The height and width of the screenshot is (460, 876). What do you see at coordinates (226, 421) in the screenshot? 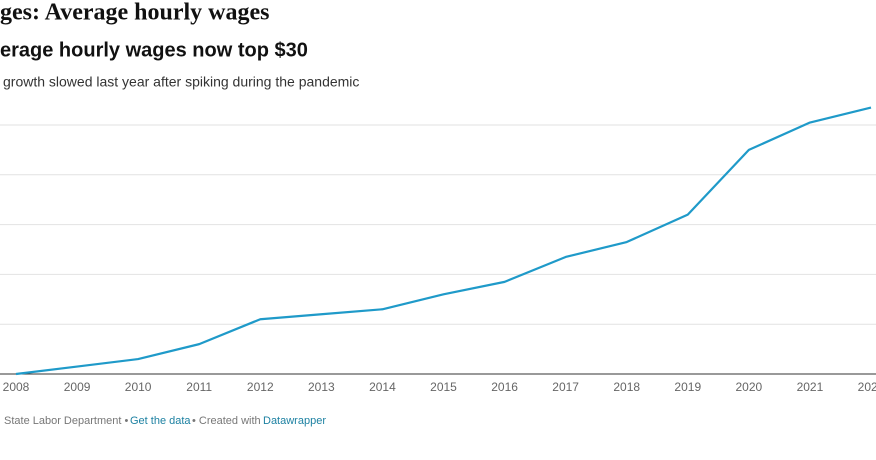
I see `created-with: • Created with` at bounding box center [226, 421].